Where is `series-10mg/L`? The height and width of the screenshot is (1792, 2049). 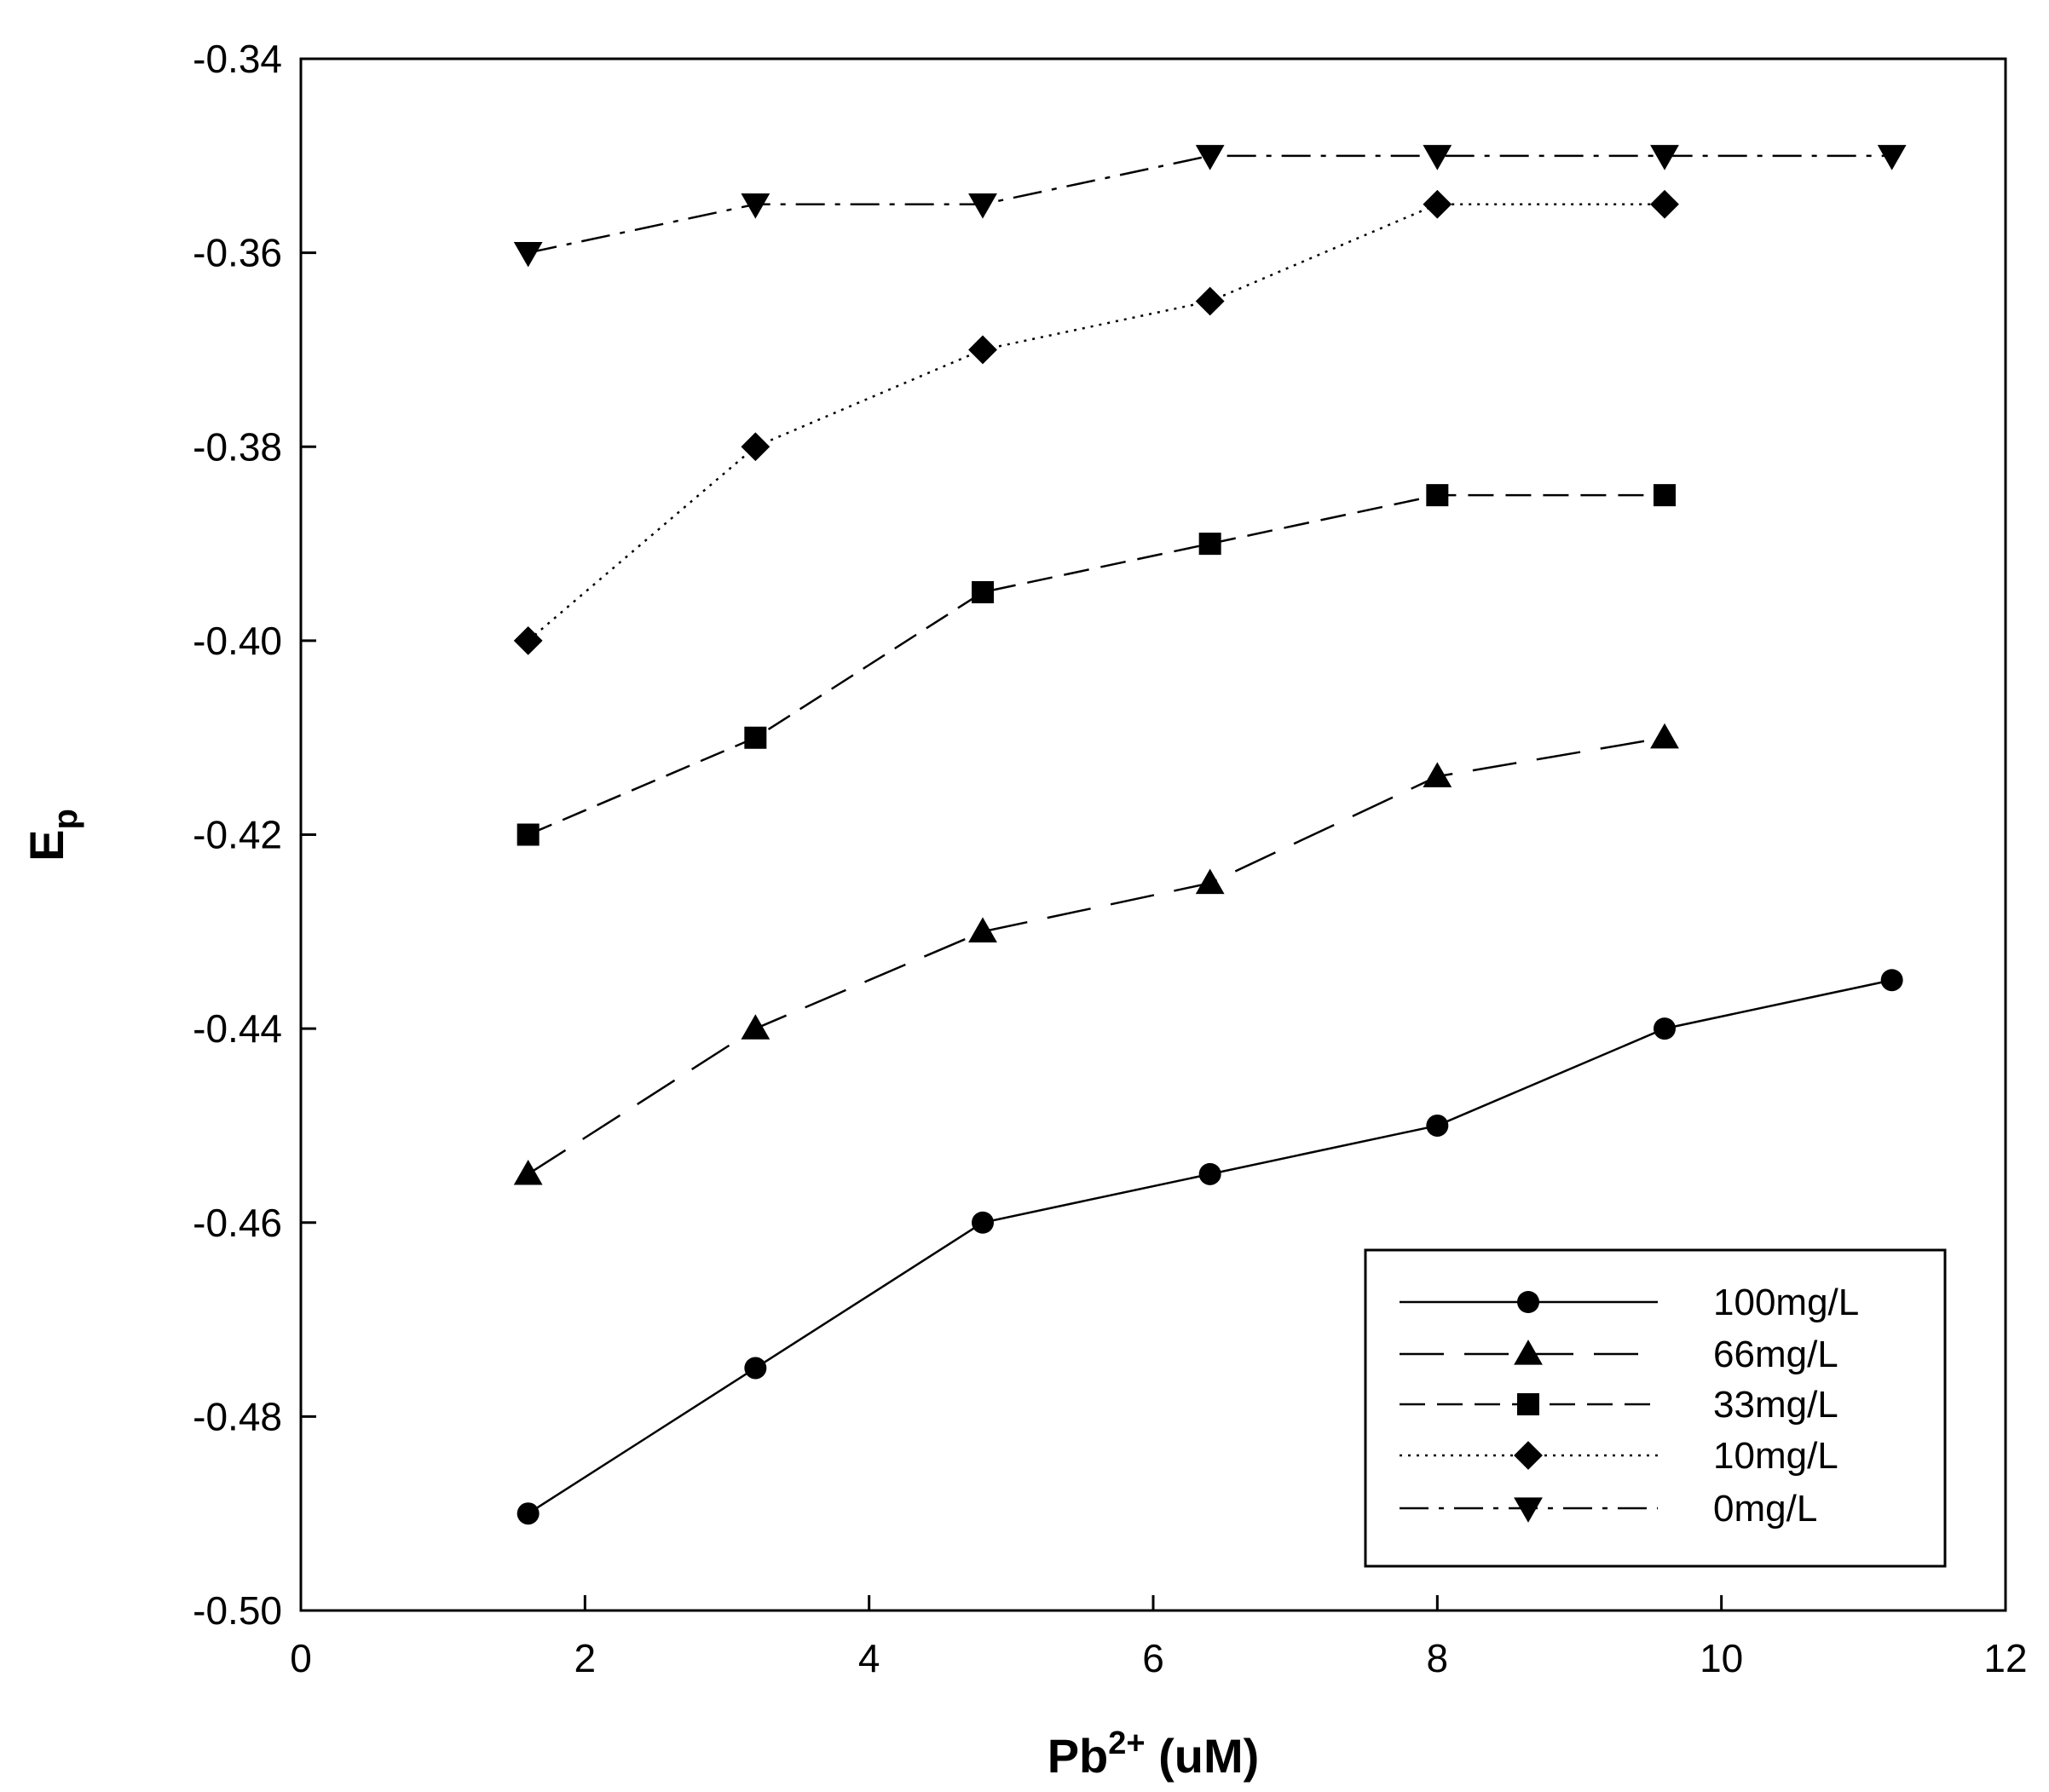
series-10mg/L is located at coordinates (1096, 422).